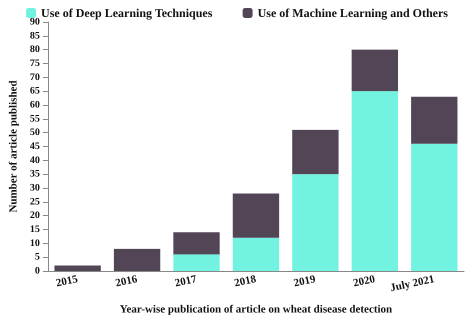 The width and height of the screenshot is (474, 321). What do you see at coordinates (35, 160) in the screenshot?
I see `y-tick-label: 40` at bounding box center [35, 160].